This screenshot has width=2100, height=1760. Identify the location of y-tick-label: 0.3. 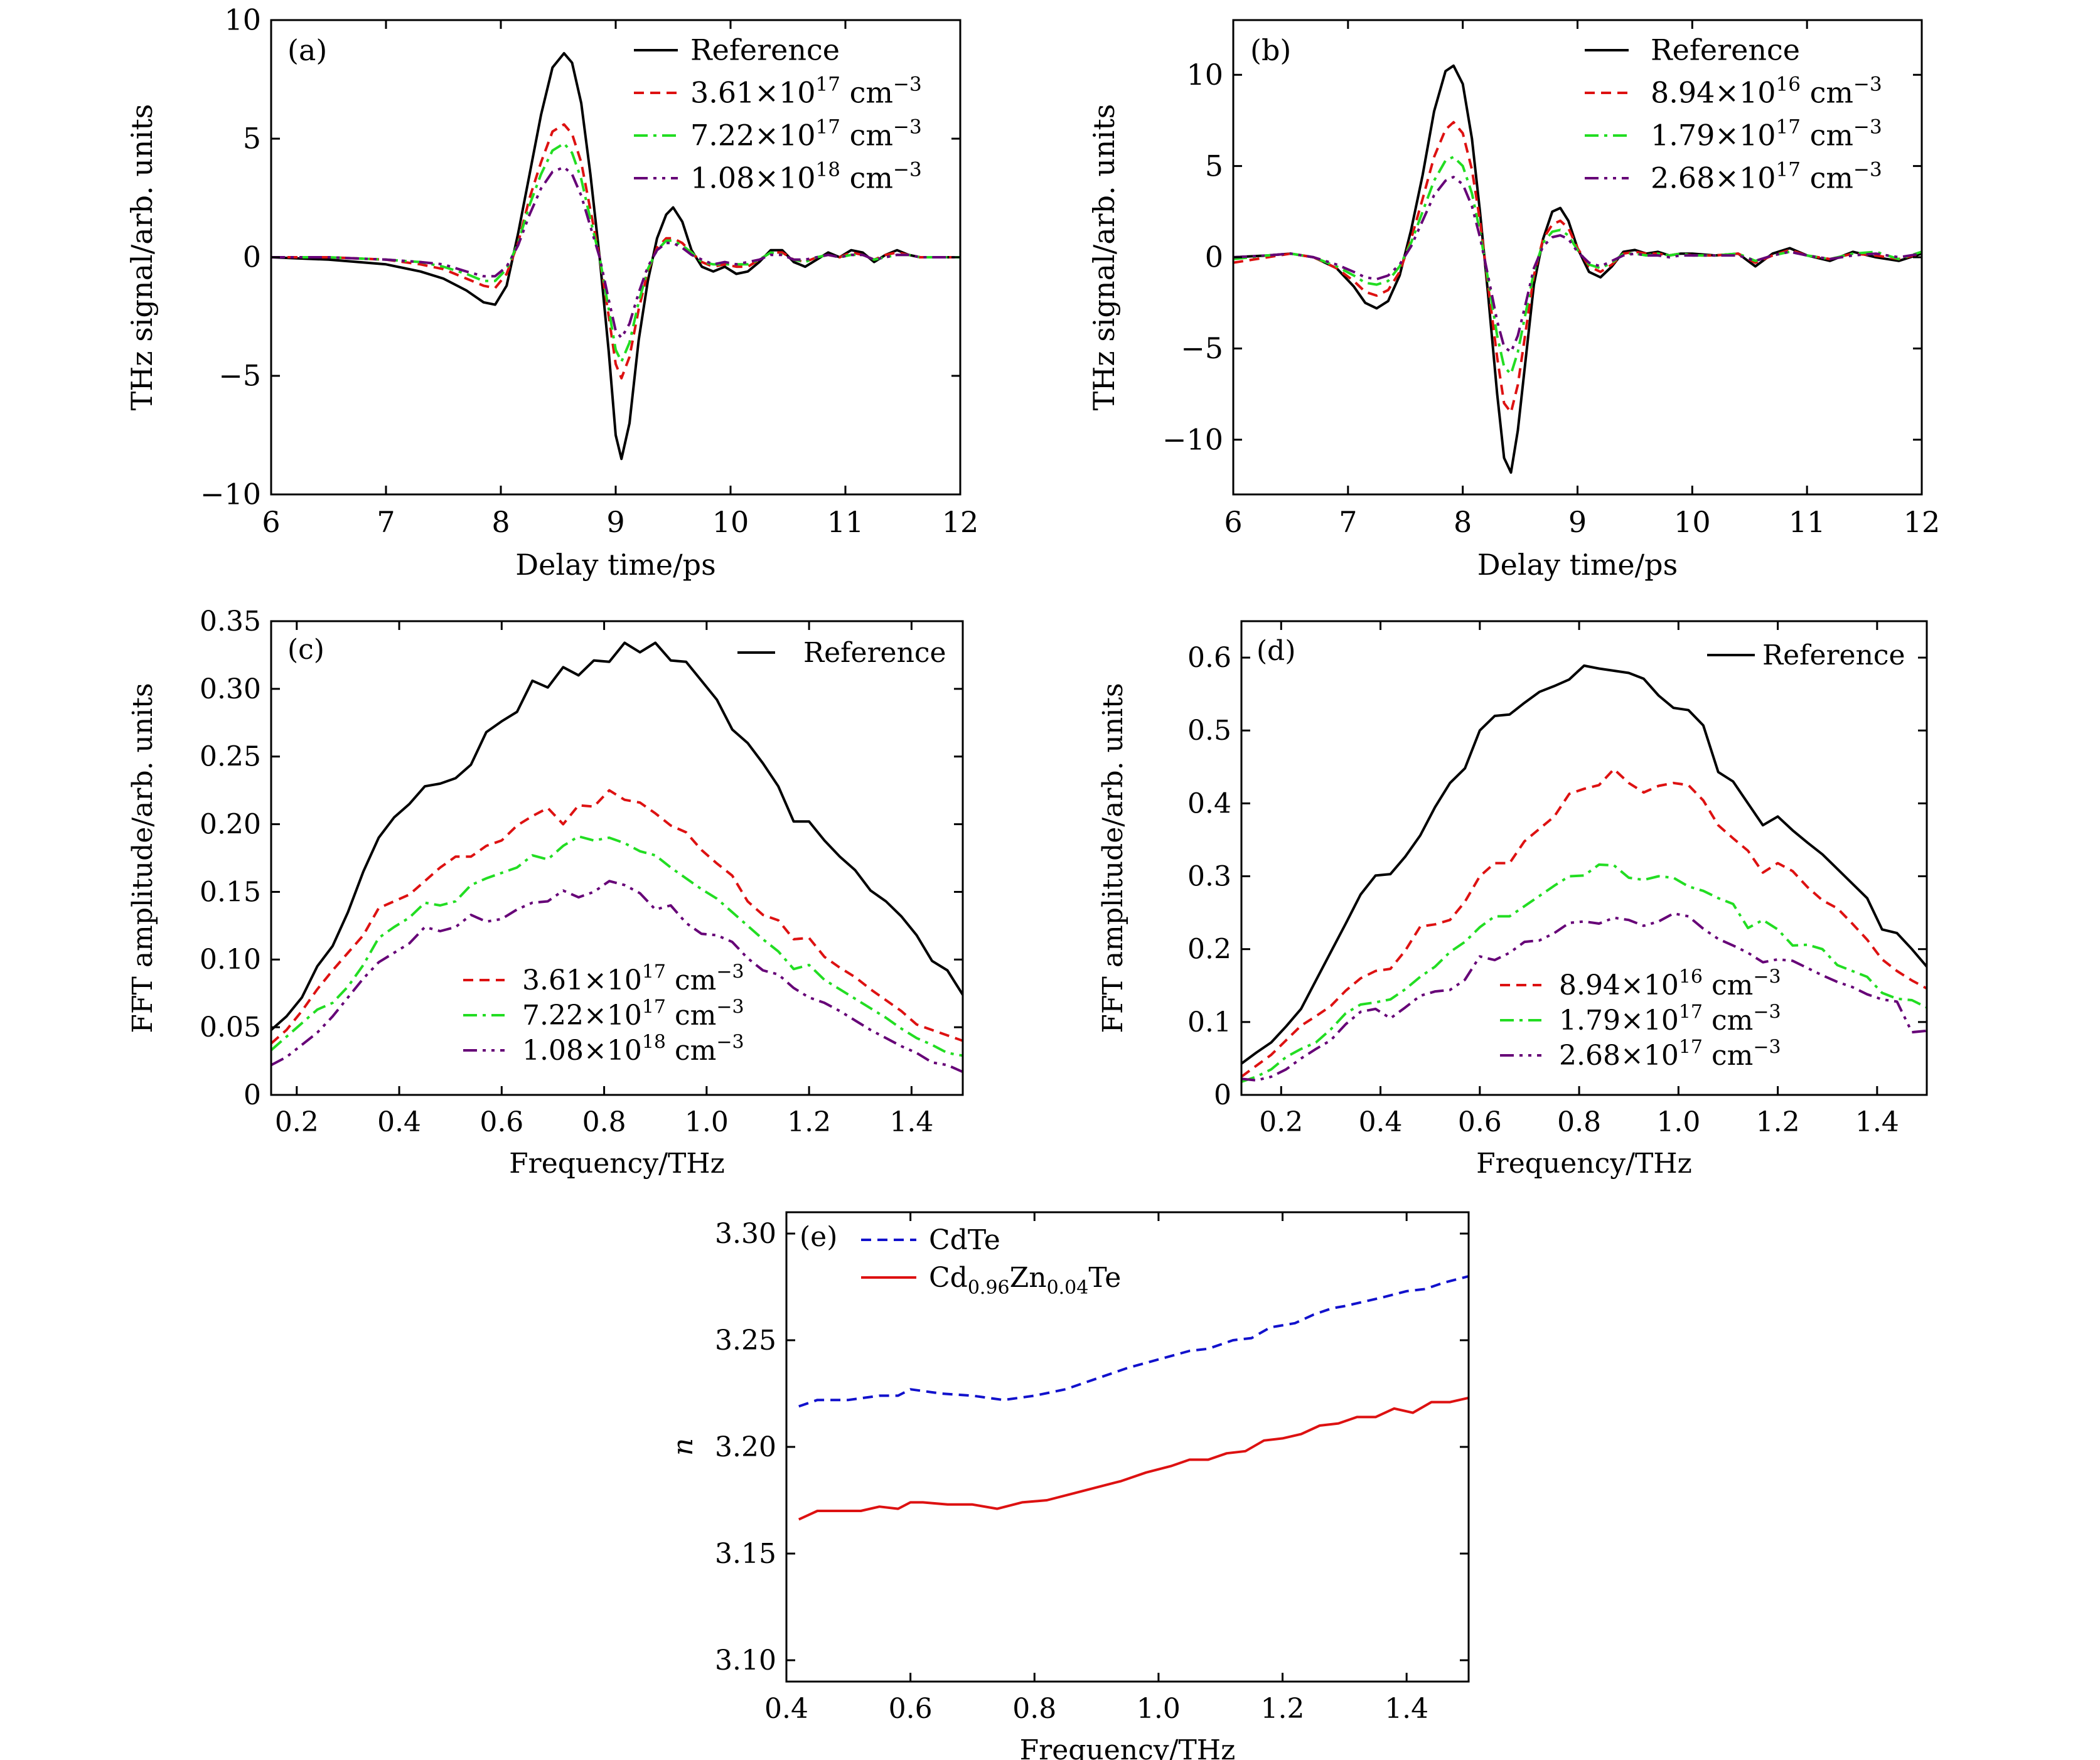
(1209, 876).